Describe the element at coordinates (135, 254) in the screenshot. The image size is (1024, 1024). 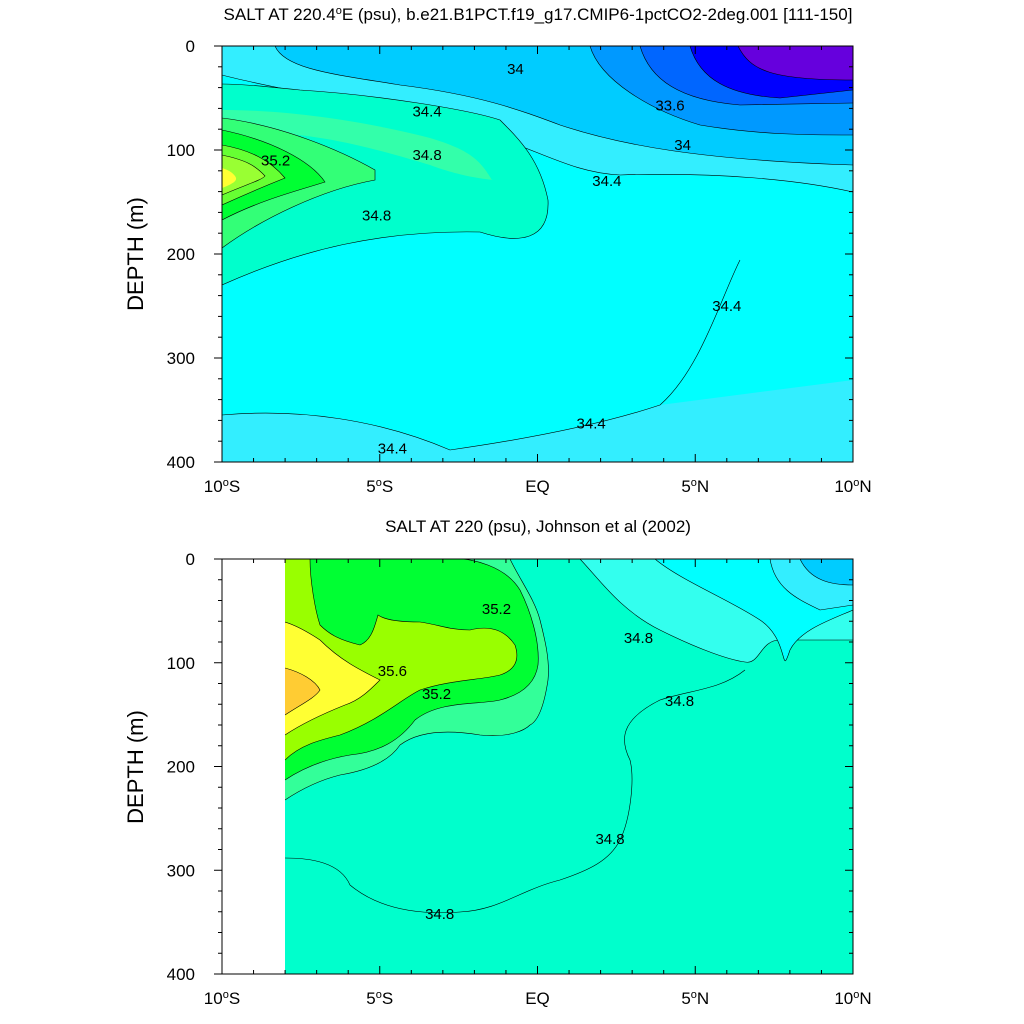
I see `top-ylabel: DEPTH (m)` at that location.